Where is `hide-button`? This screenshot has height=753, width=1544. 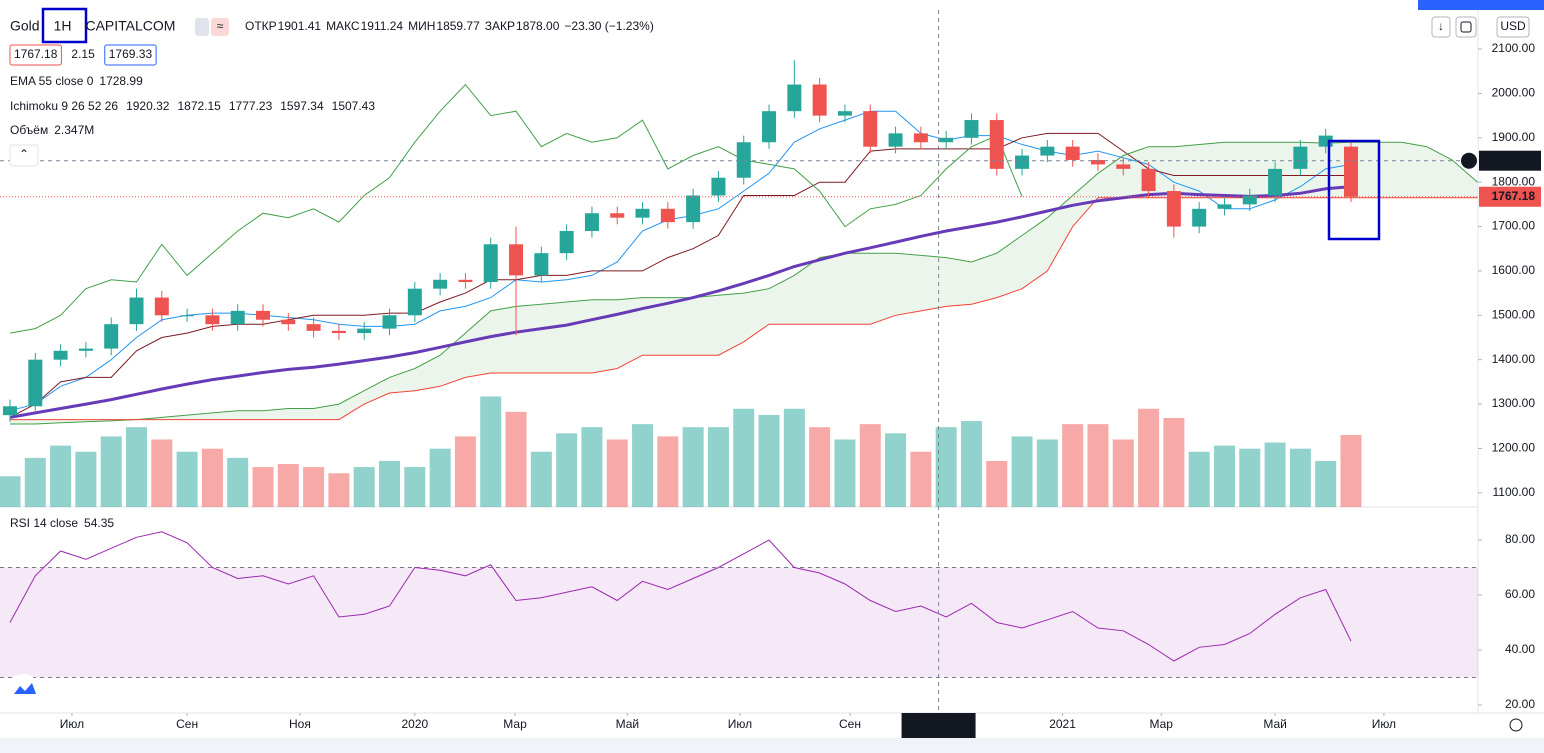 hide-button is located at coordinates (202, 27).